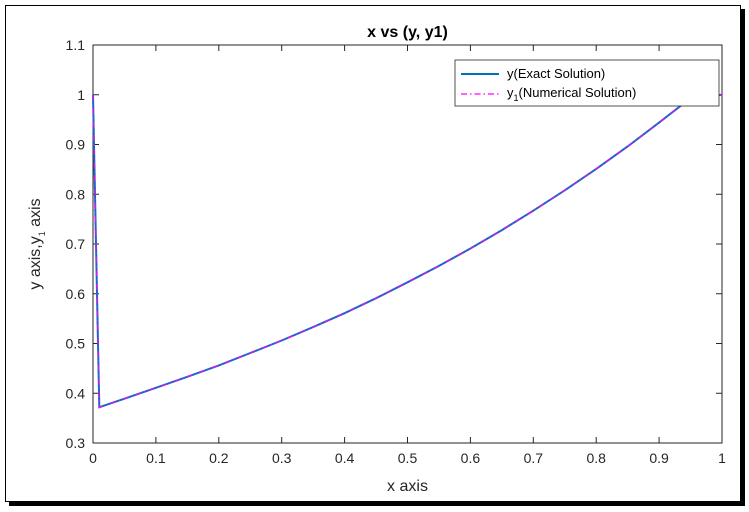 The height and width of the screenshot is (512, 749). What do you see at coordinates (471, 458) in the screenshot?
I see `x-tick-label: 0.6` at bounding box center [471, 458].